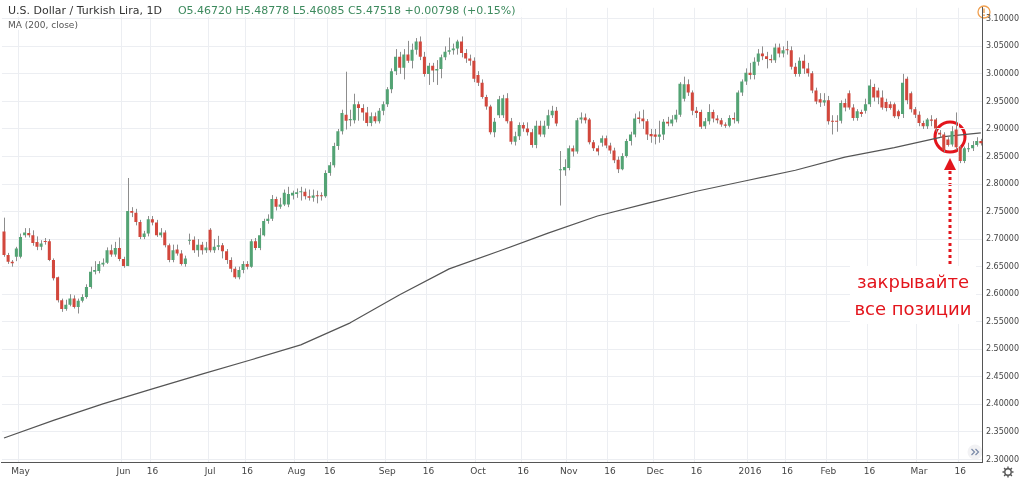 Image resolution: width=1024 pixels, height=481 pixels. Describe the element at coordinates (1002, 294) in the screenshot. I see `y-tick-label: 2.60000` at that location.